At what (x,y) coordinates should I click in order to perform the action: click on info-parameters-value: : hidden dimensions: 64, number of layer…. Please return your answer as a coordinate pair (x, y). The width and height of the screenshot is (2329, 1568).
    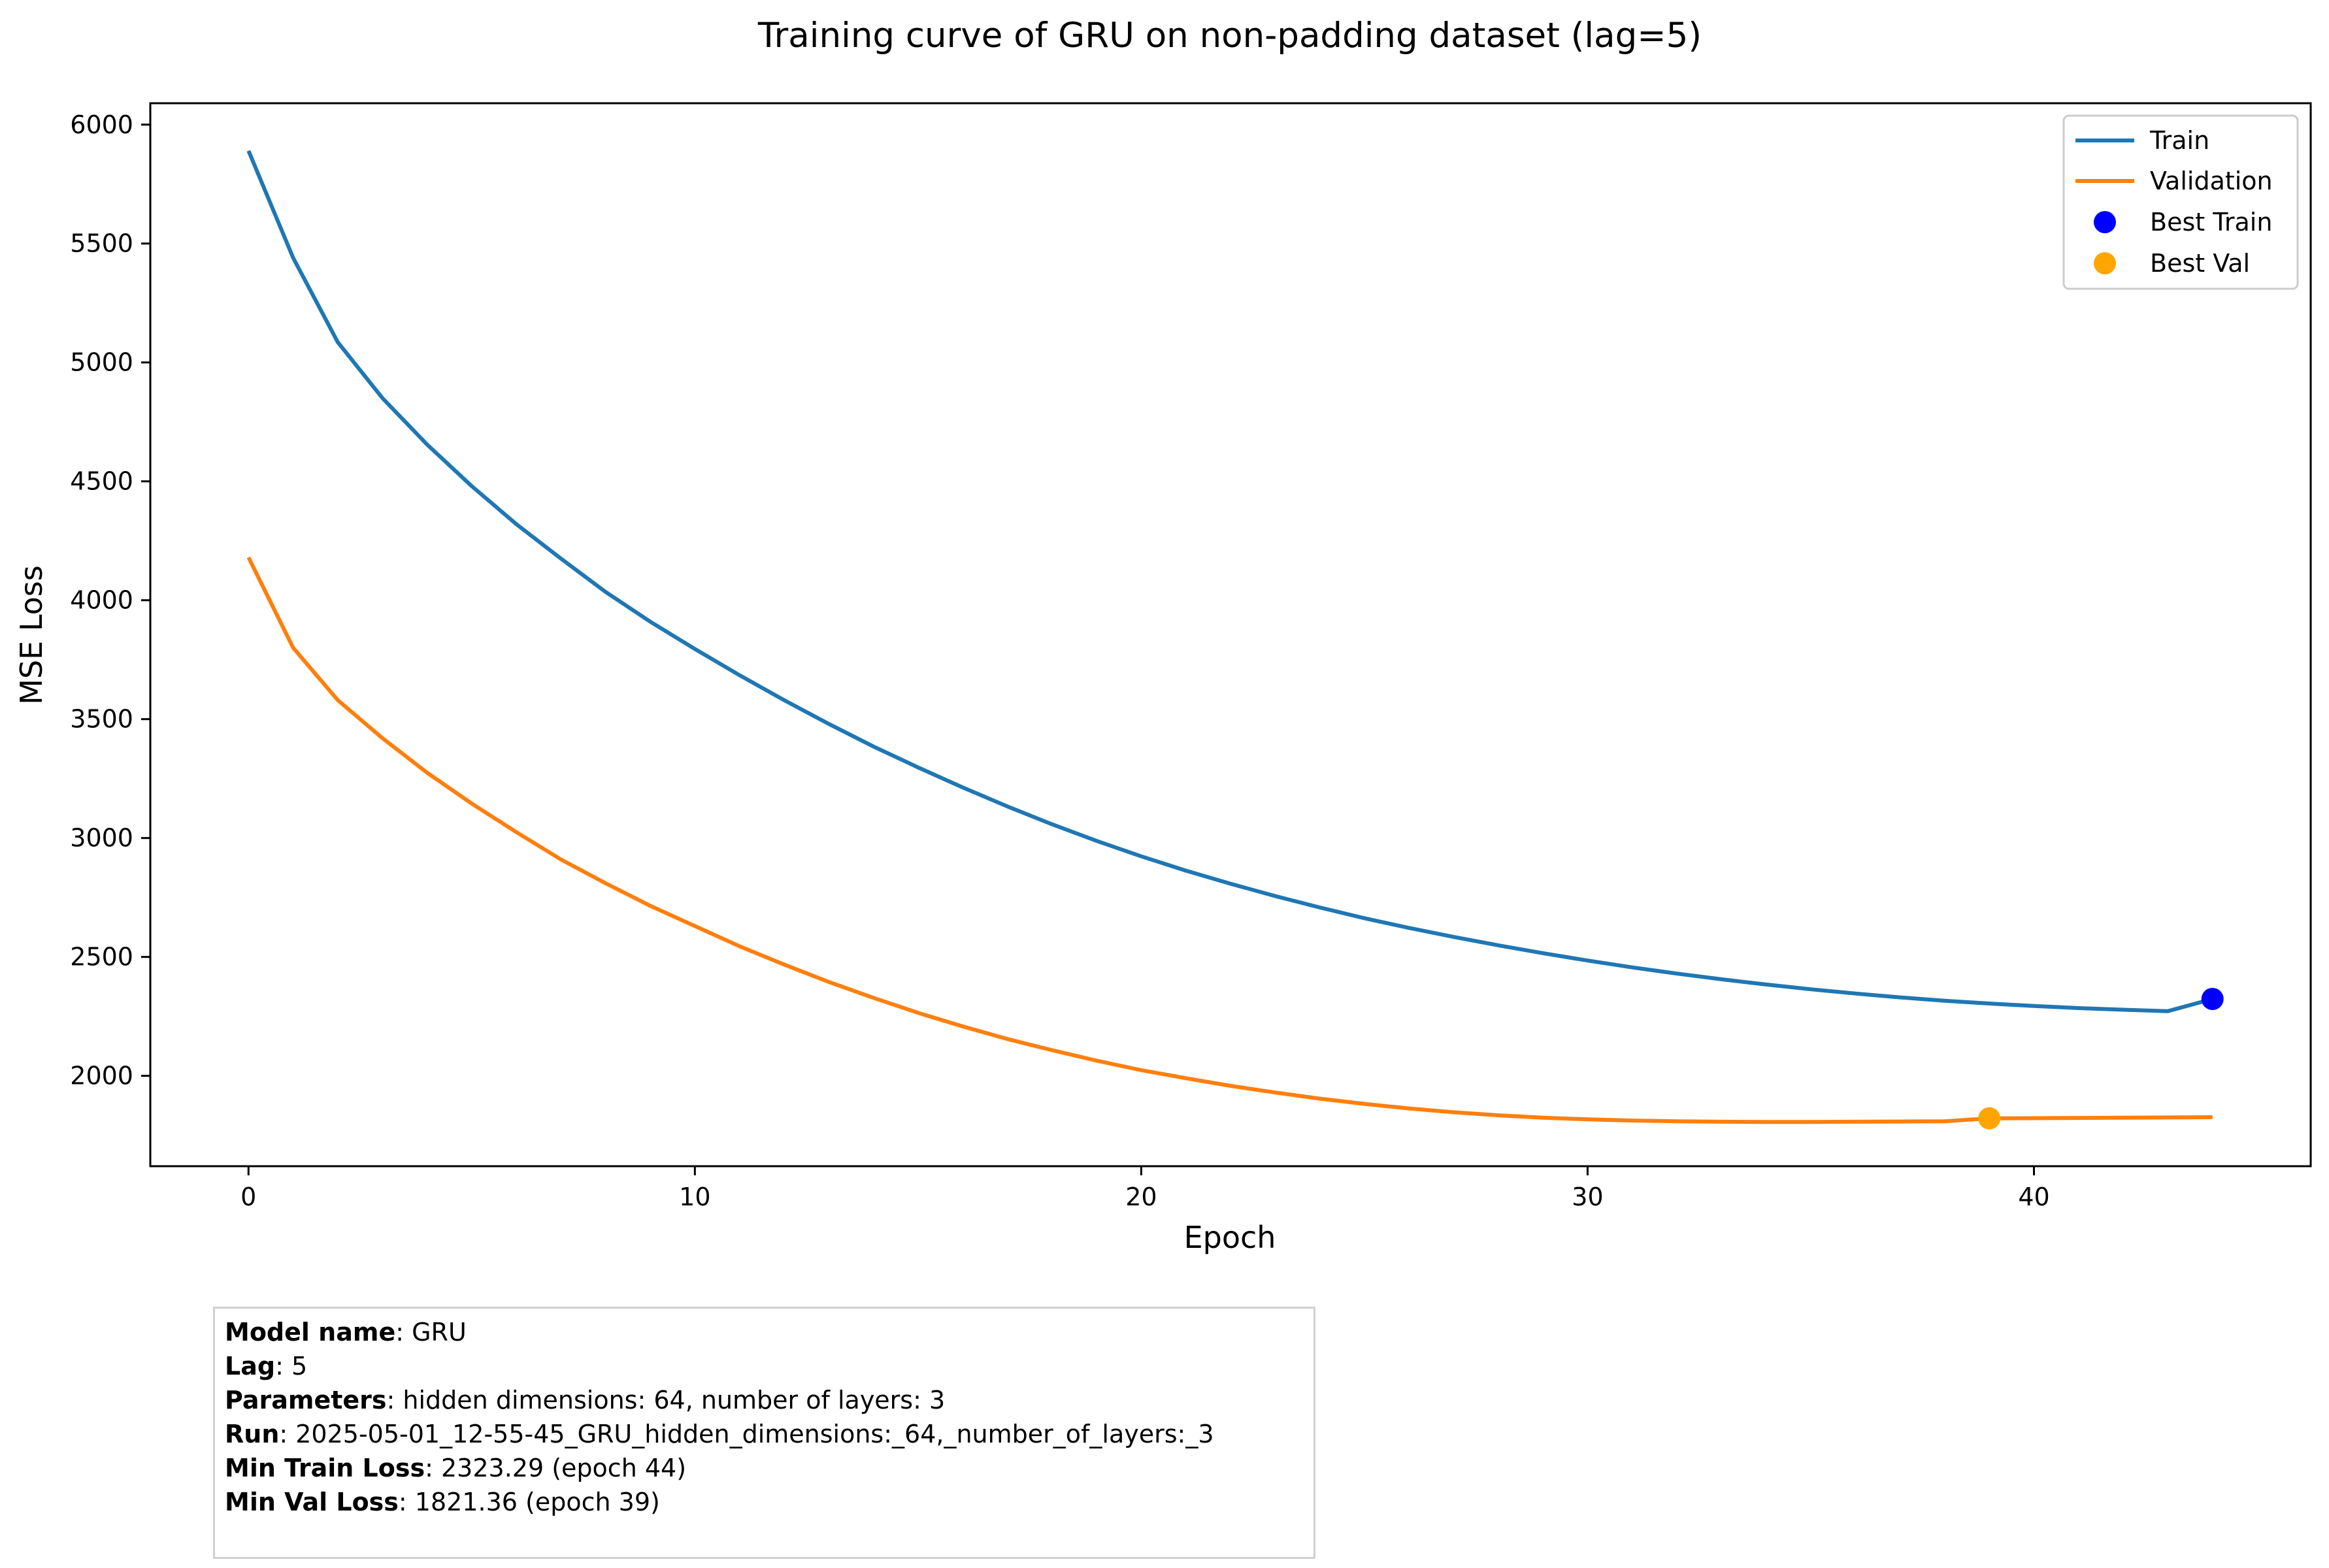
    Looking at the image, I should click on (666, 1400).